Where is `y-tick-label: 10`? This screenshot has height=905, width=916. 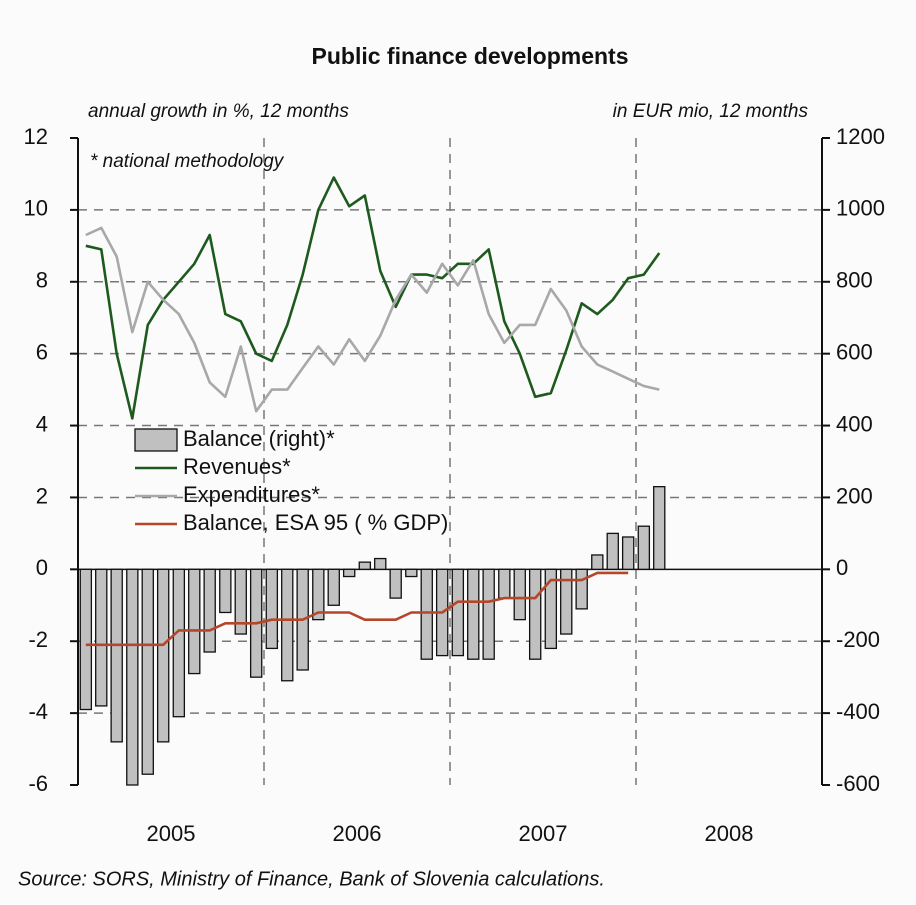
y-tick-label: 10 is located at coordinates (36, 208).